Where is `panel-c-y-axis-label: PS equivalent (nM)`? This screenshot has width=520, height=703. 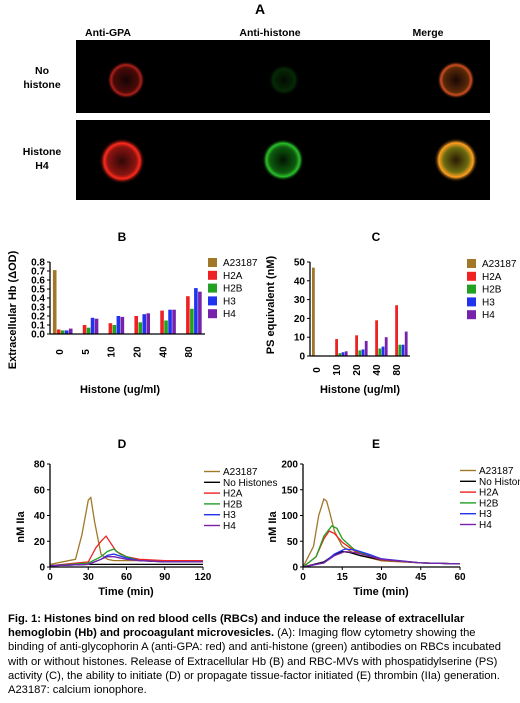
panel-c-y-axis-label: PS equivalent (nM) is located at coordinates (271, 304).